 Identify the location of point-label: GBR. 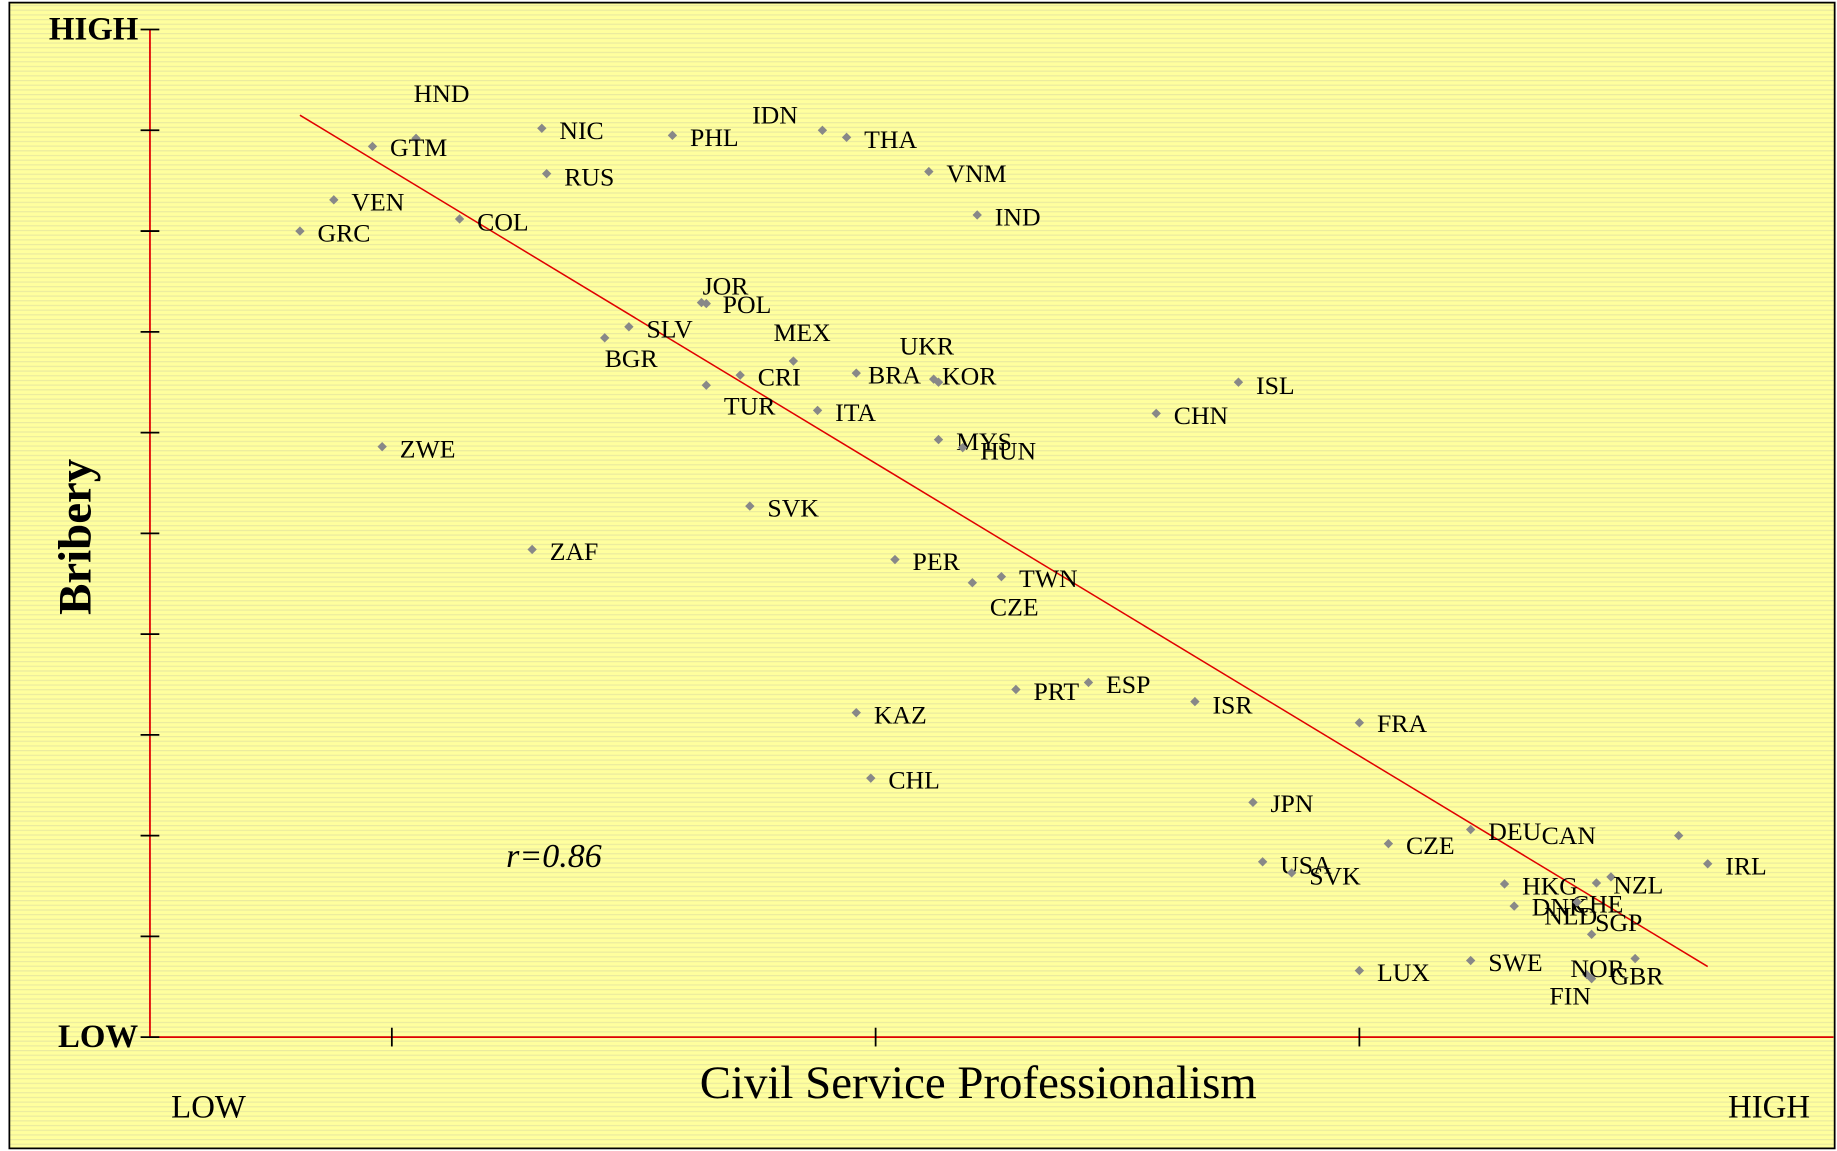
(1638, 975).